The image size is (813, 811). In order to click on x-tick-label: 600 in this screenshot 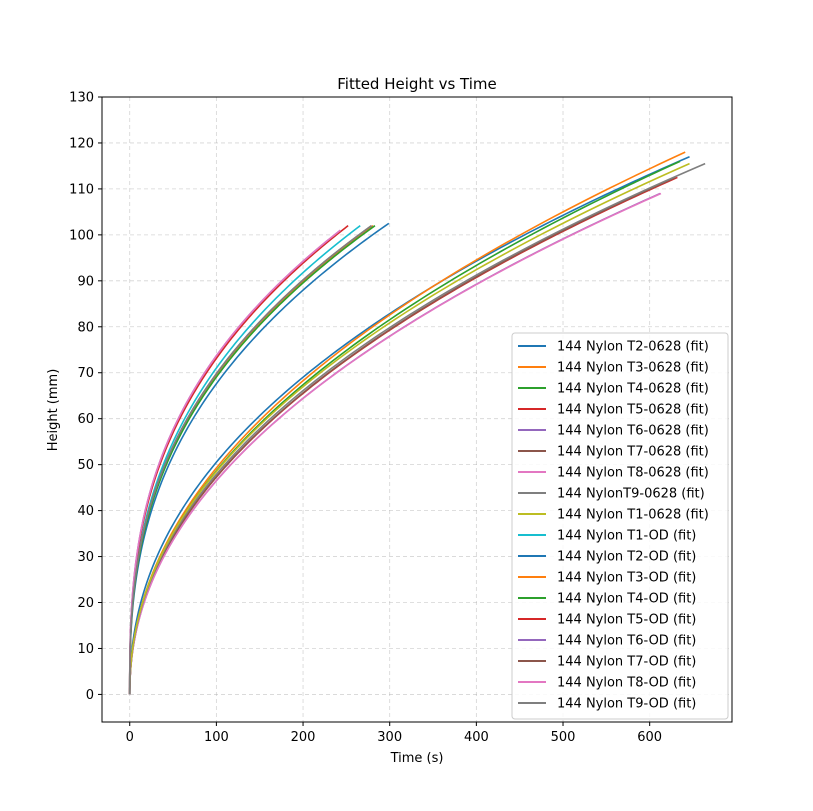, I will do `click(649, 737)`.